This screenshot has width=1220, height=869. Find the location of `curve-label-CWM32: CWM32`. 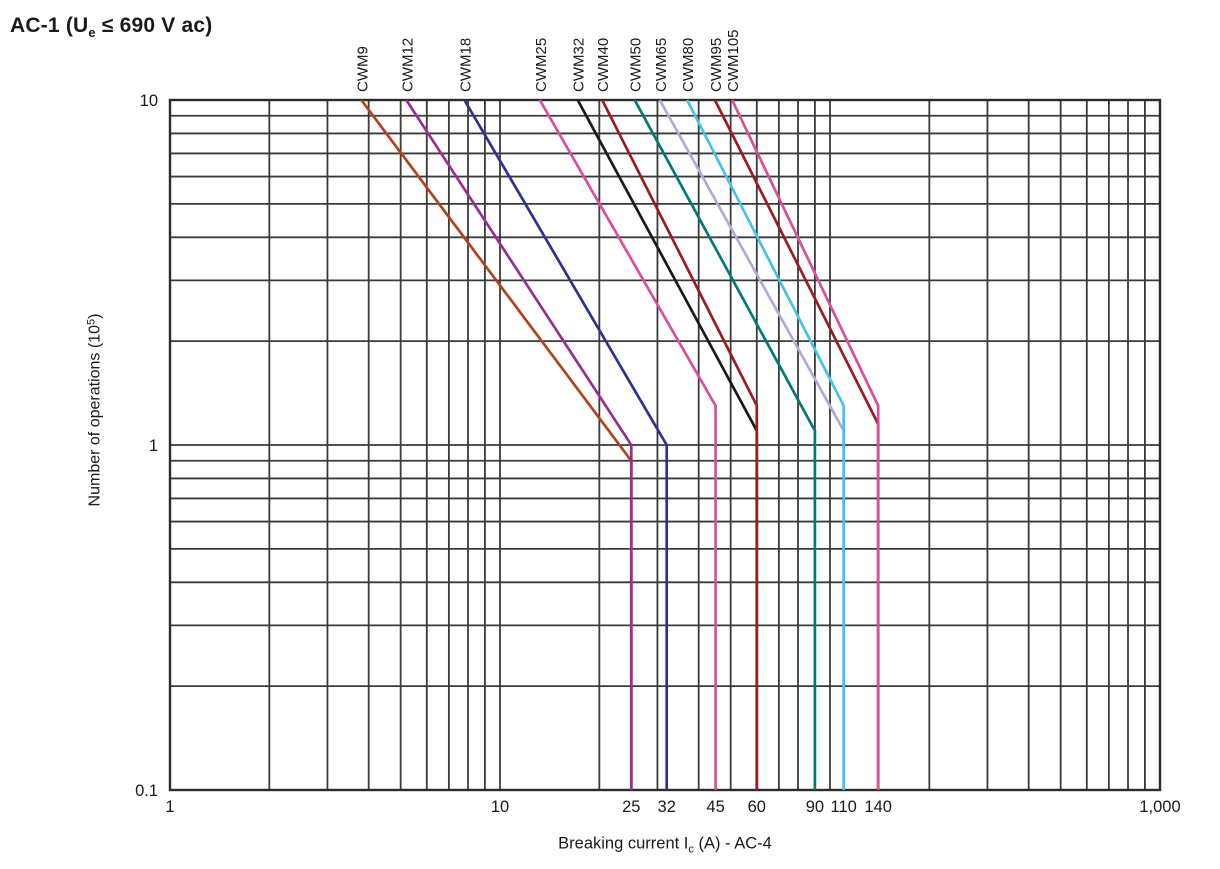

curve-label-CWM32: CWM32 is located at coordinates (579, 65).